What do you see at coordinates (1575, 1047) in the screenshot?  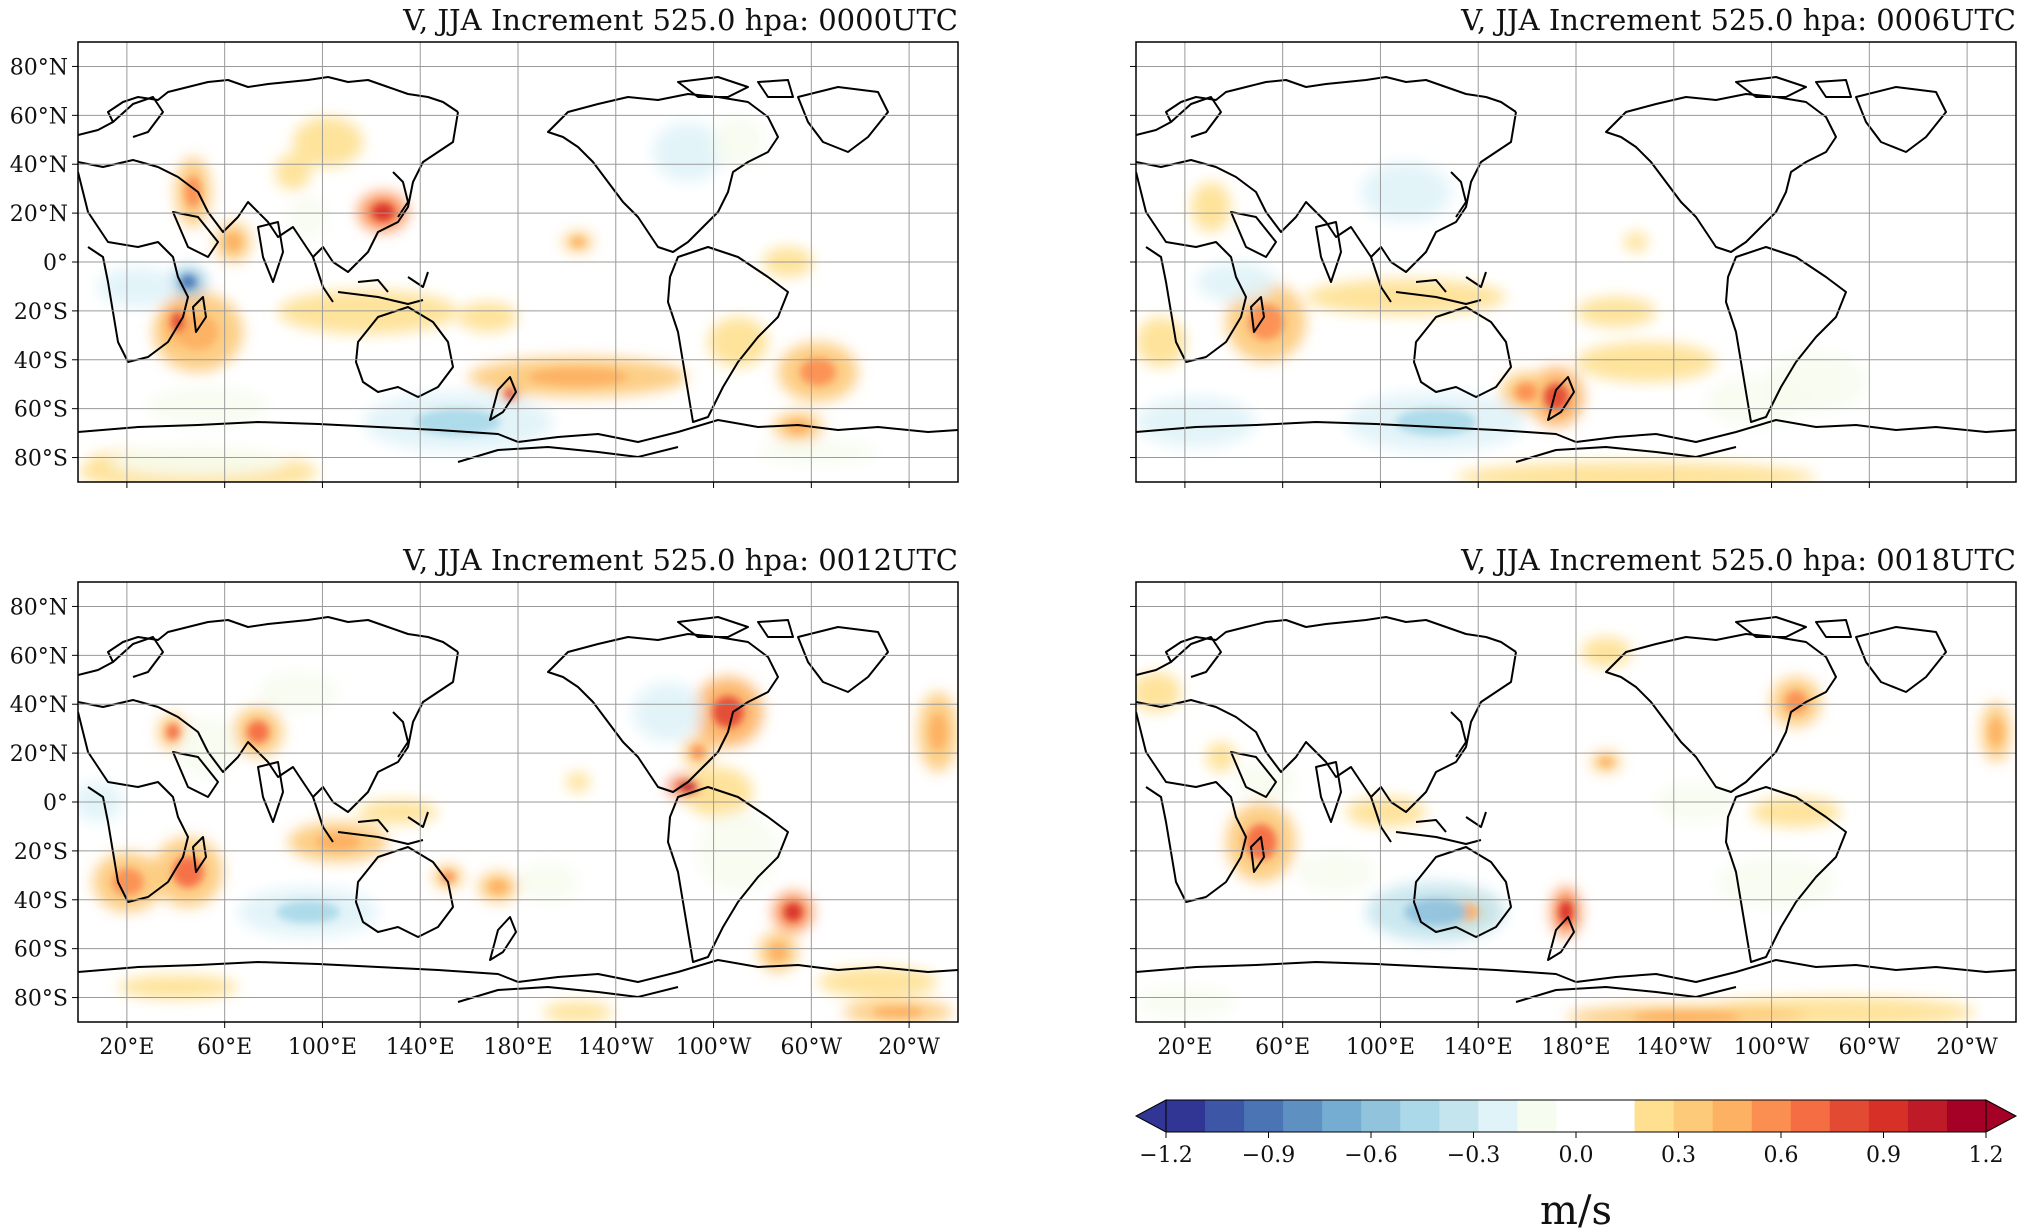 I see `lon-tick-label: 180°E` at bounding box center [1575, 1047].